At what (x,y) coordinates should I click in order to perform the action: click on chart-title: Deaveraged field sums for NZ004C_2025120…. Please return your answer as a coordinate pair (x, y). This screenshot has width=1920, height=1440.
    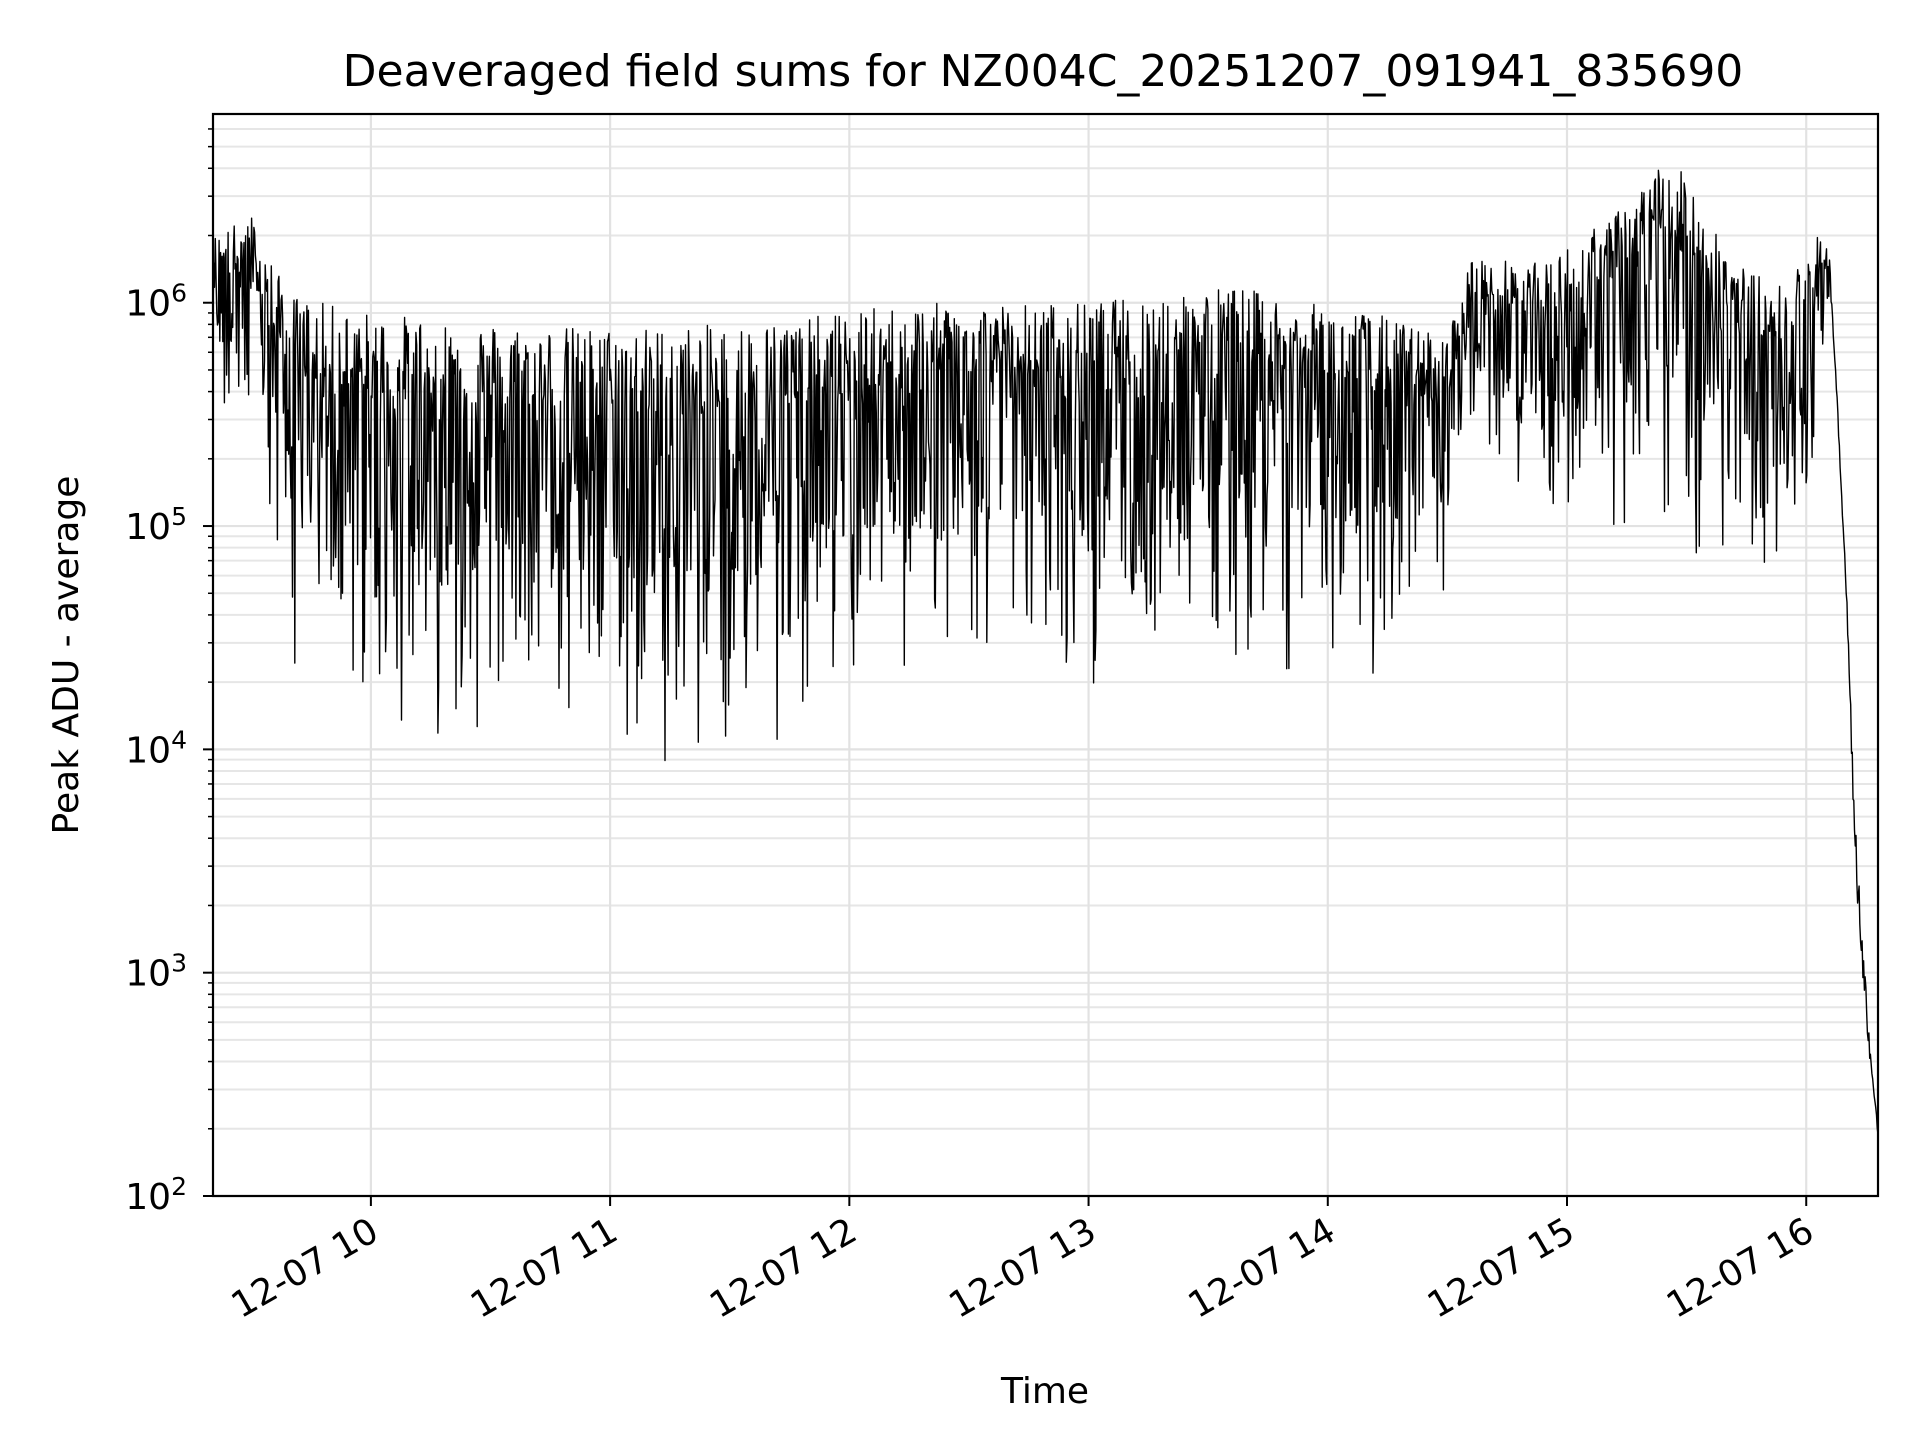
    Looking at the image, I should click on (1043, 71).